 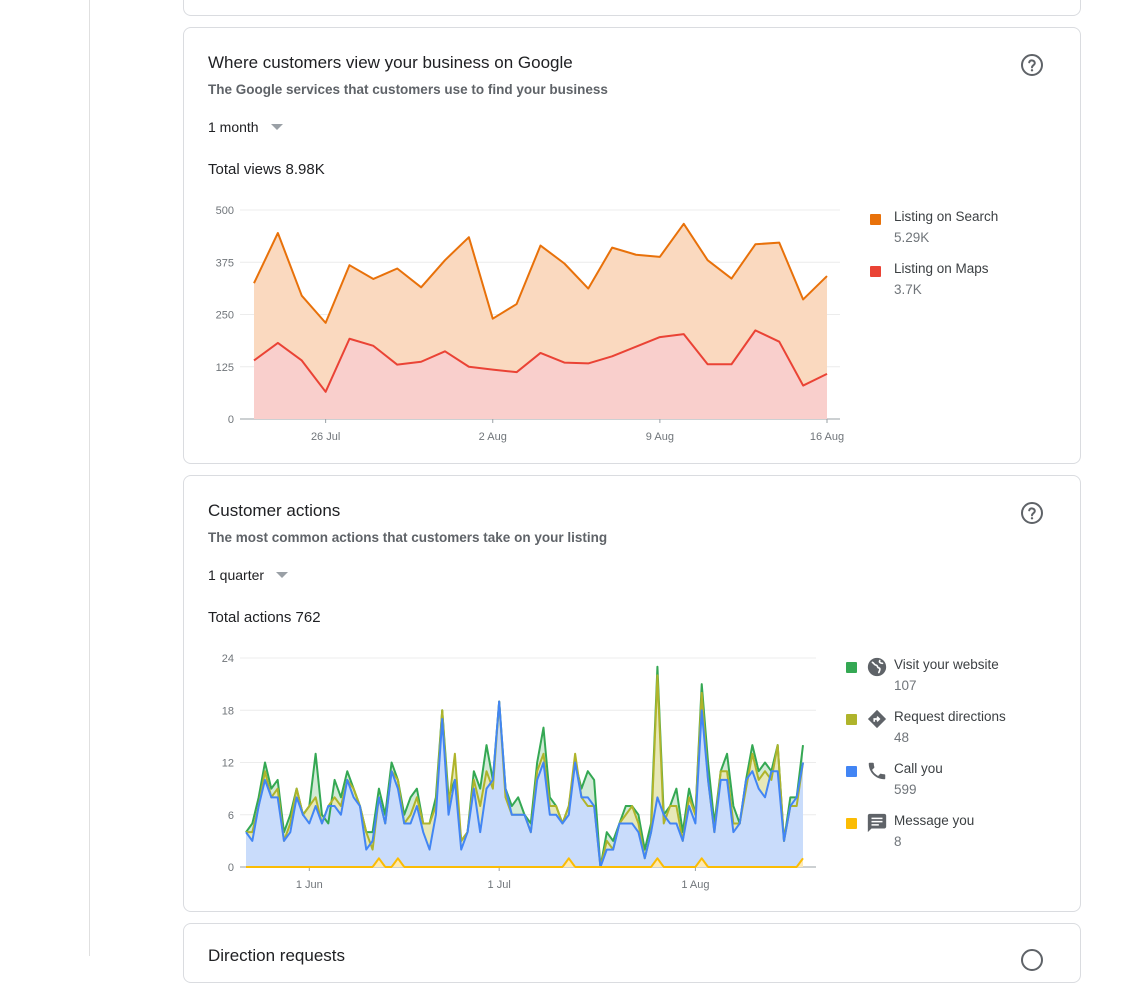 I want to click on views-x-tick-label: 26 Jul, so click(x=325, y=437).